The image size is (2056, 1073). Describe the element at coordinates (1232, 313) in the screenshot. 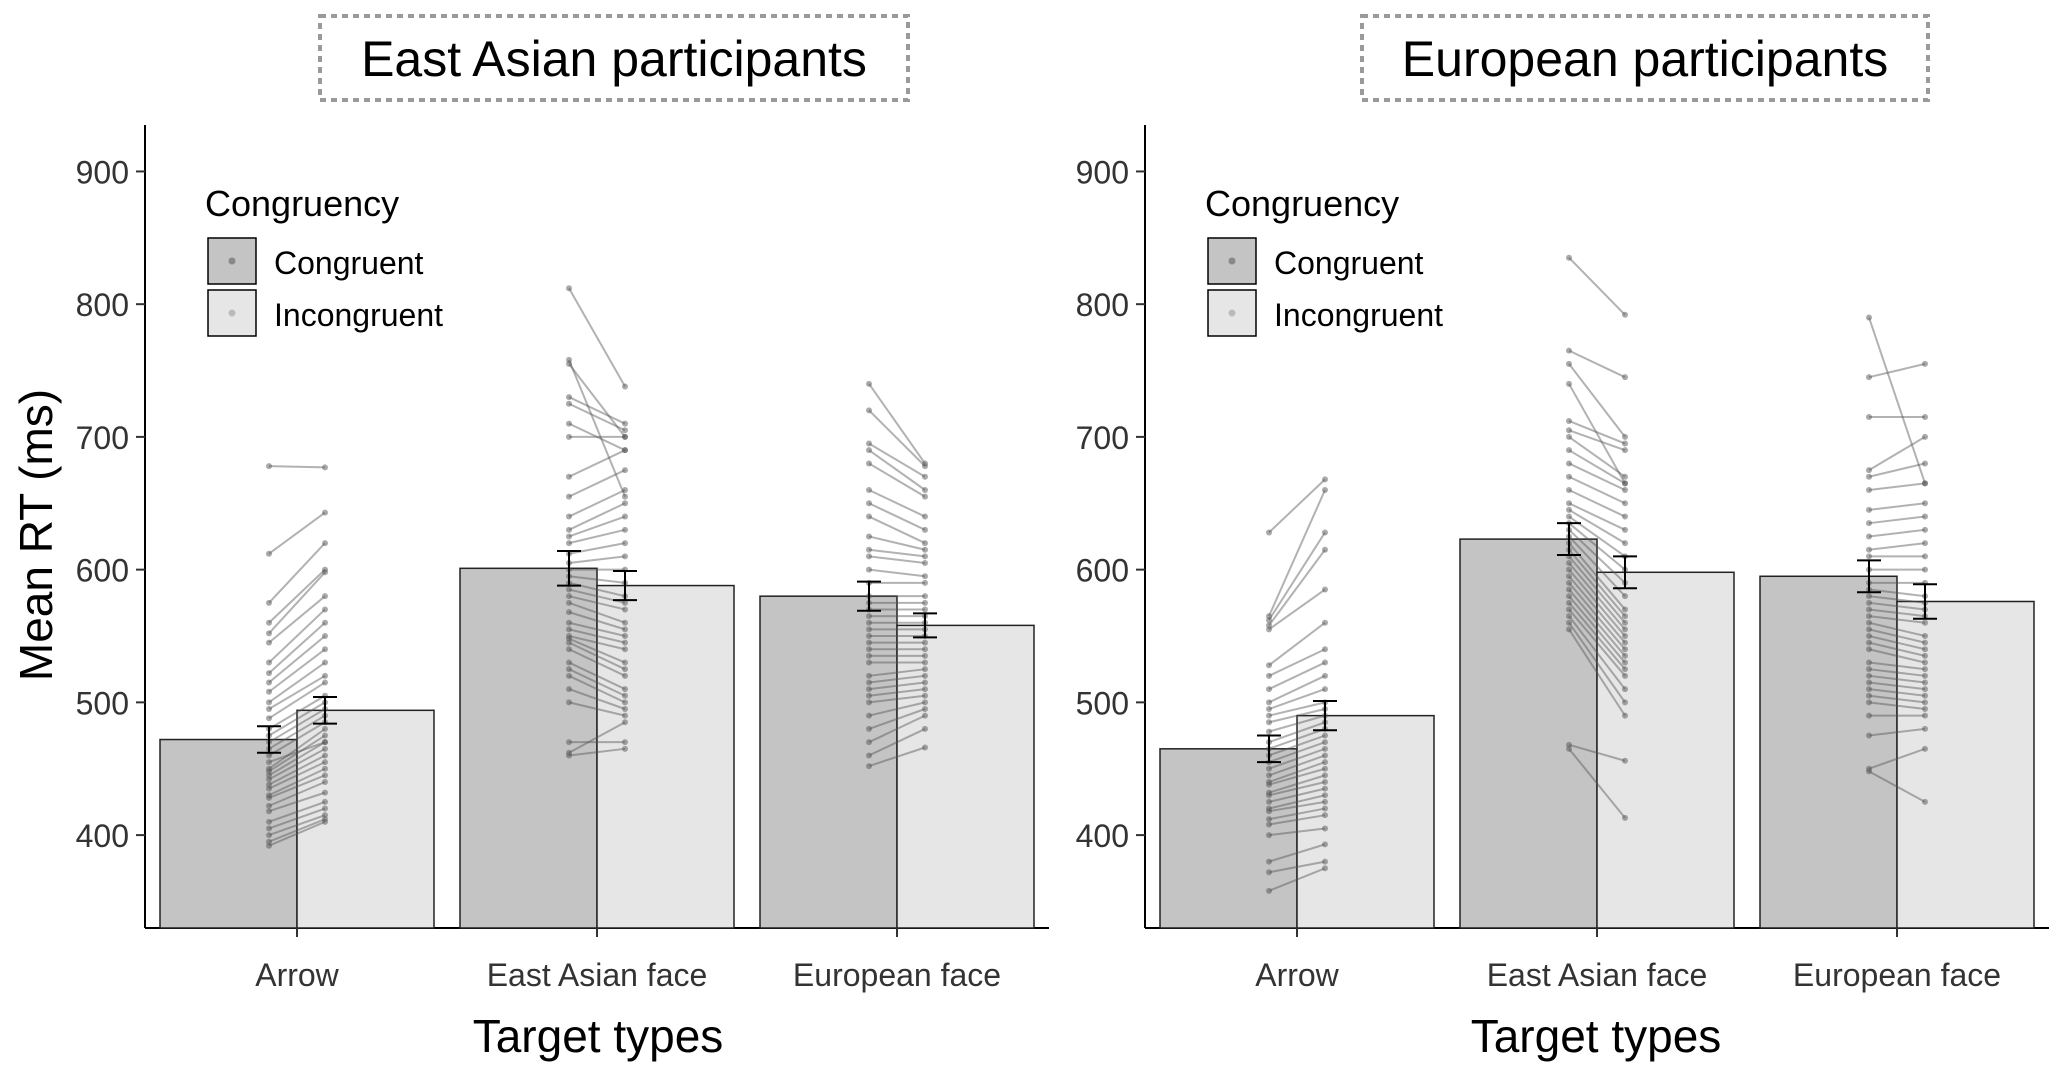

I see `legend-dot-incongruent` at that location.